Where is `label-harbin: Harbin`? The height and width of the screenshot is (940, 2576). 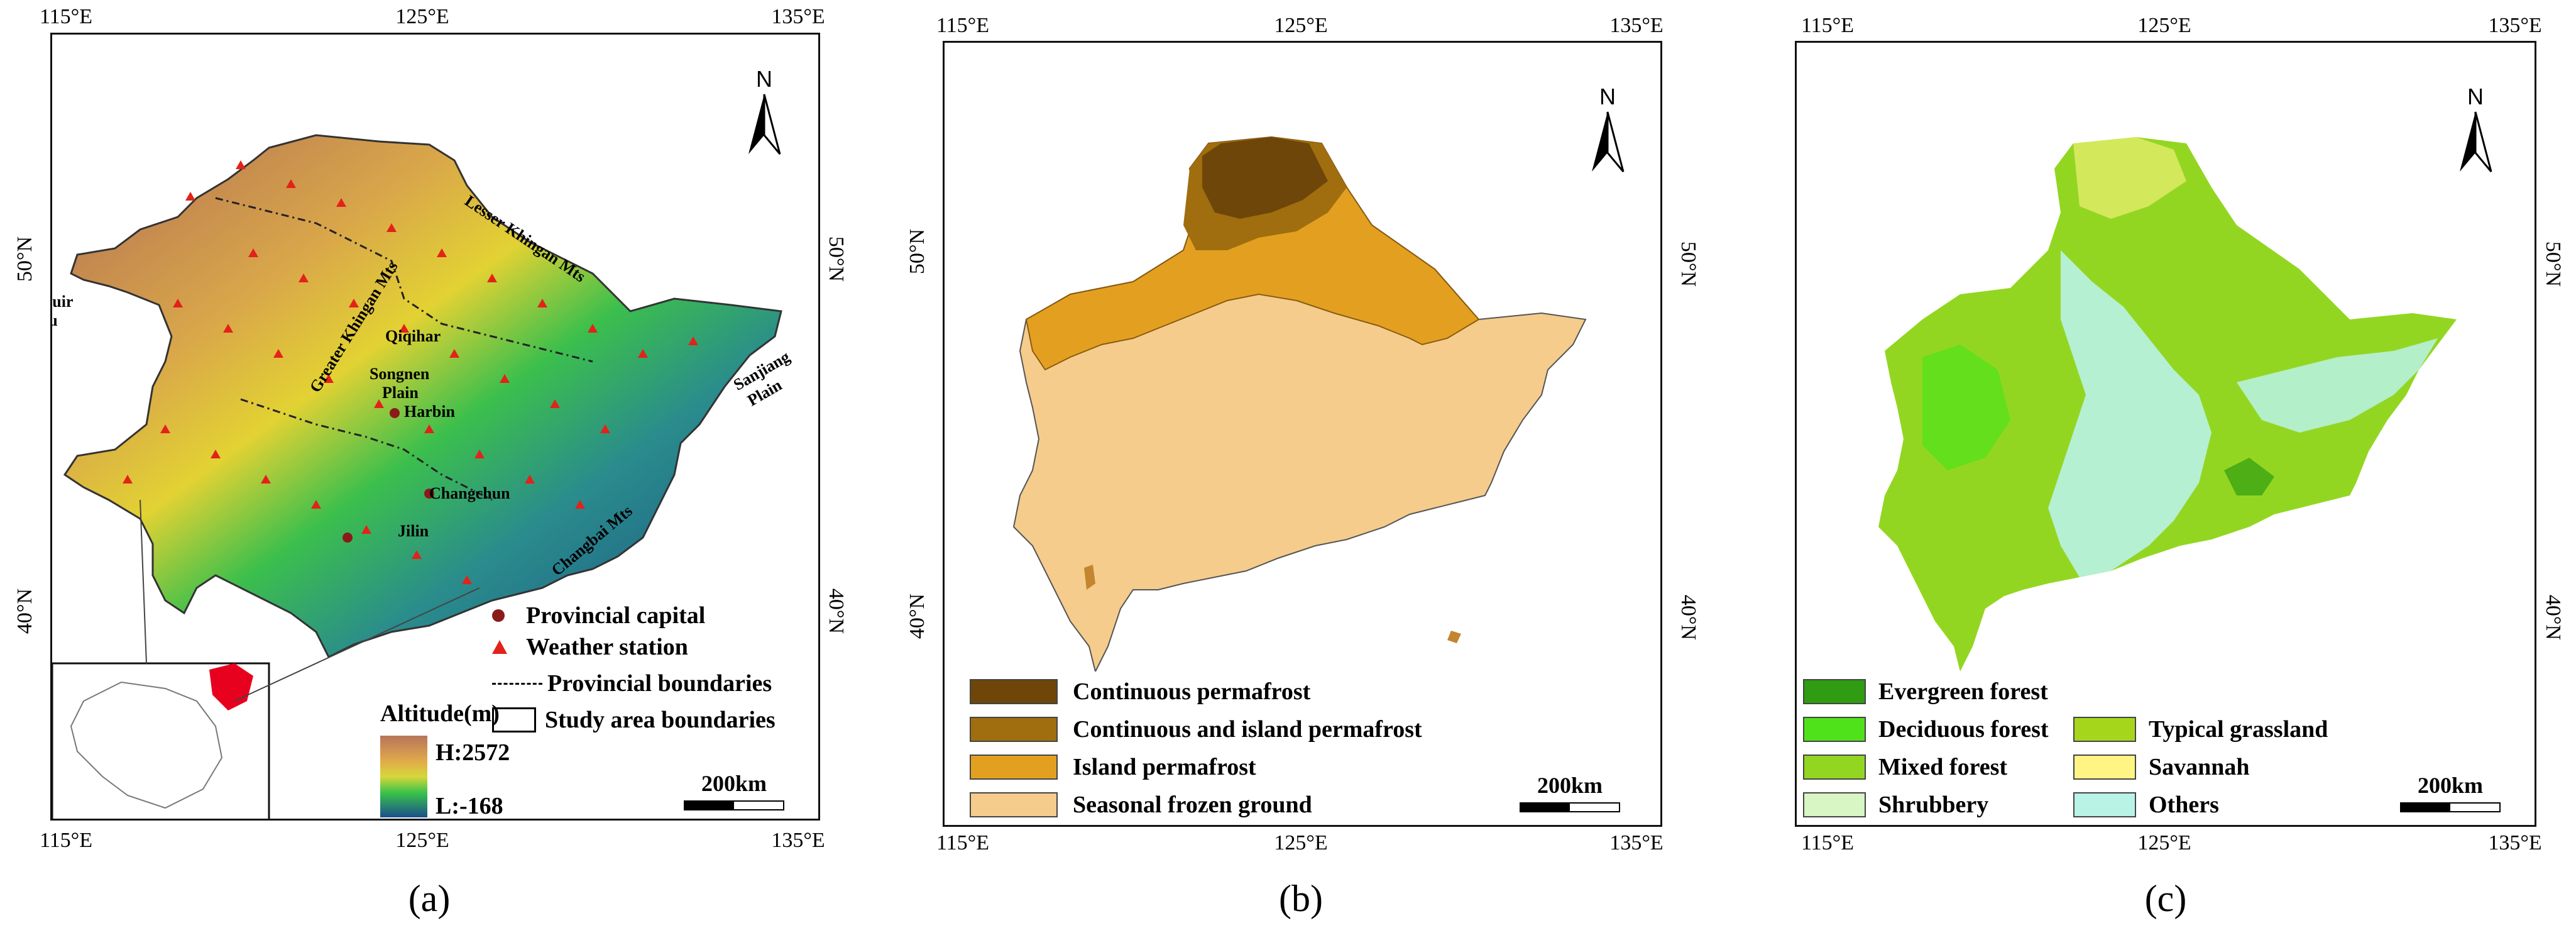
label-harbin: Harbin is located at coordinates (429, 412).